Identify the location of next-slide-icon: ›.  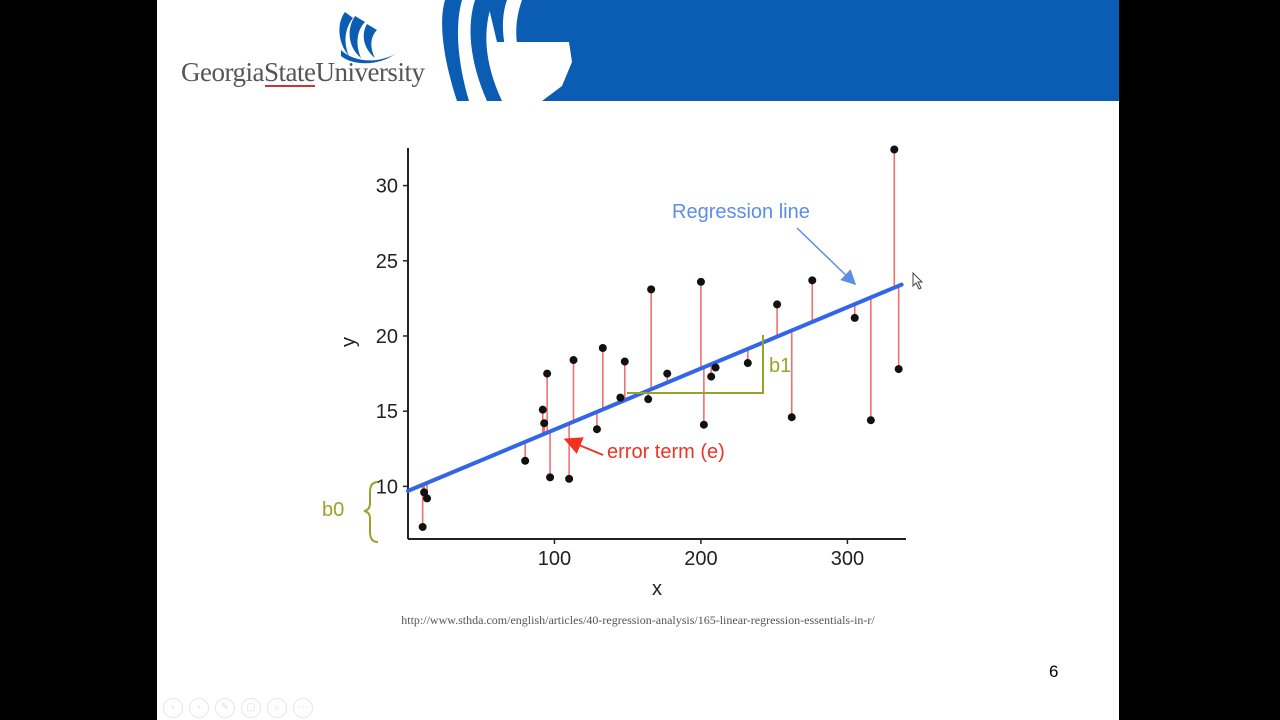
(199, 708).